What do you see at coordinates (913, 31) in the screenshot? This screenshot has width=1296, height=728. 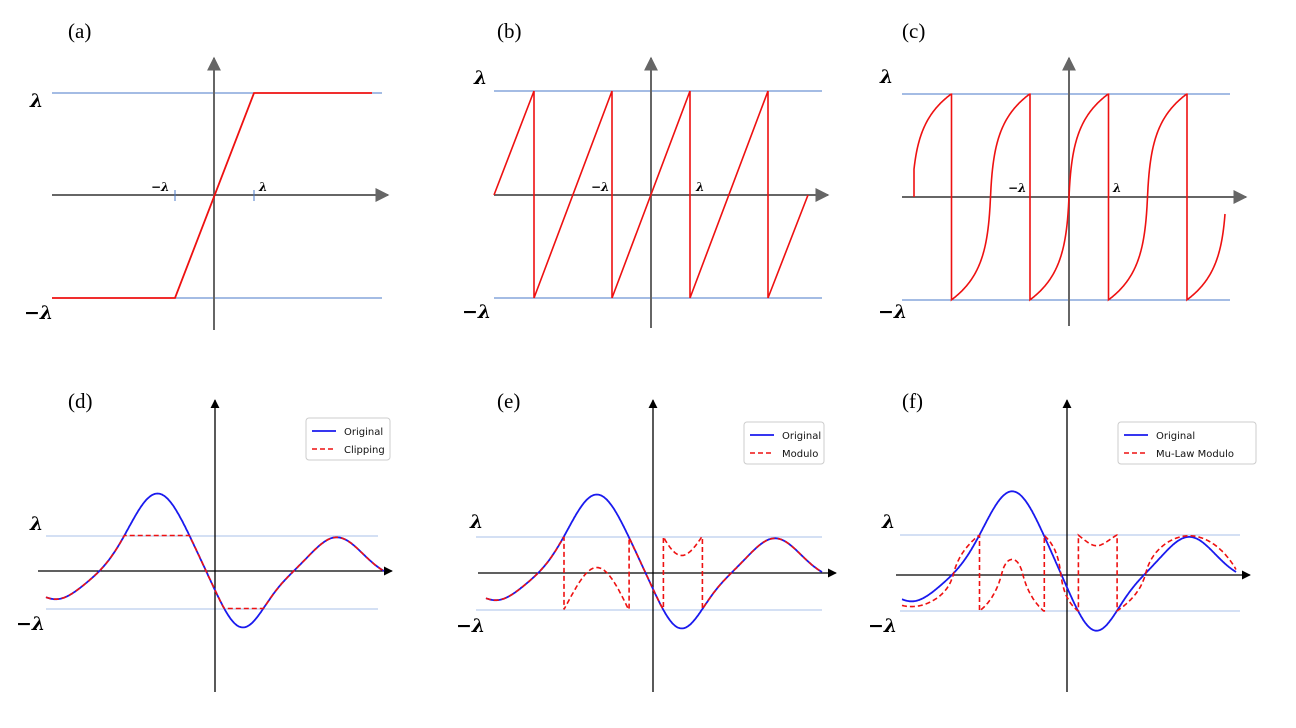 I see `panel-label-c: (c)` at bounding box center [913, 31].